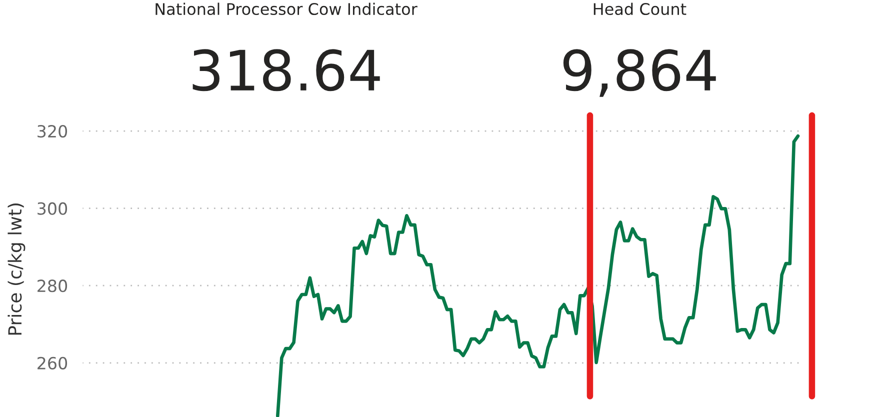 The height and width of the screenshot is (417, 882). What do you see at coordinates (53, 131) in the screenshot?
I see `y-tick-label: 320` at bounding box center [53, 131].